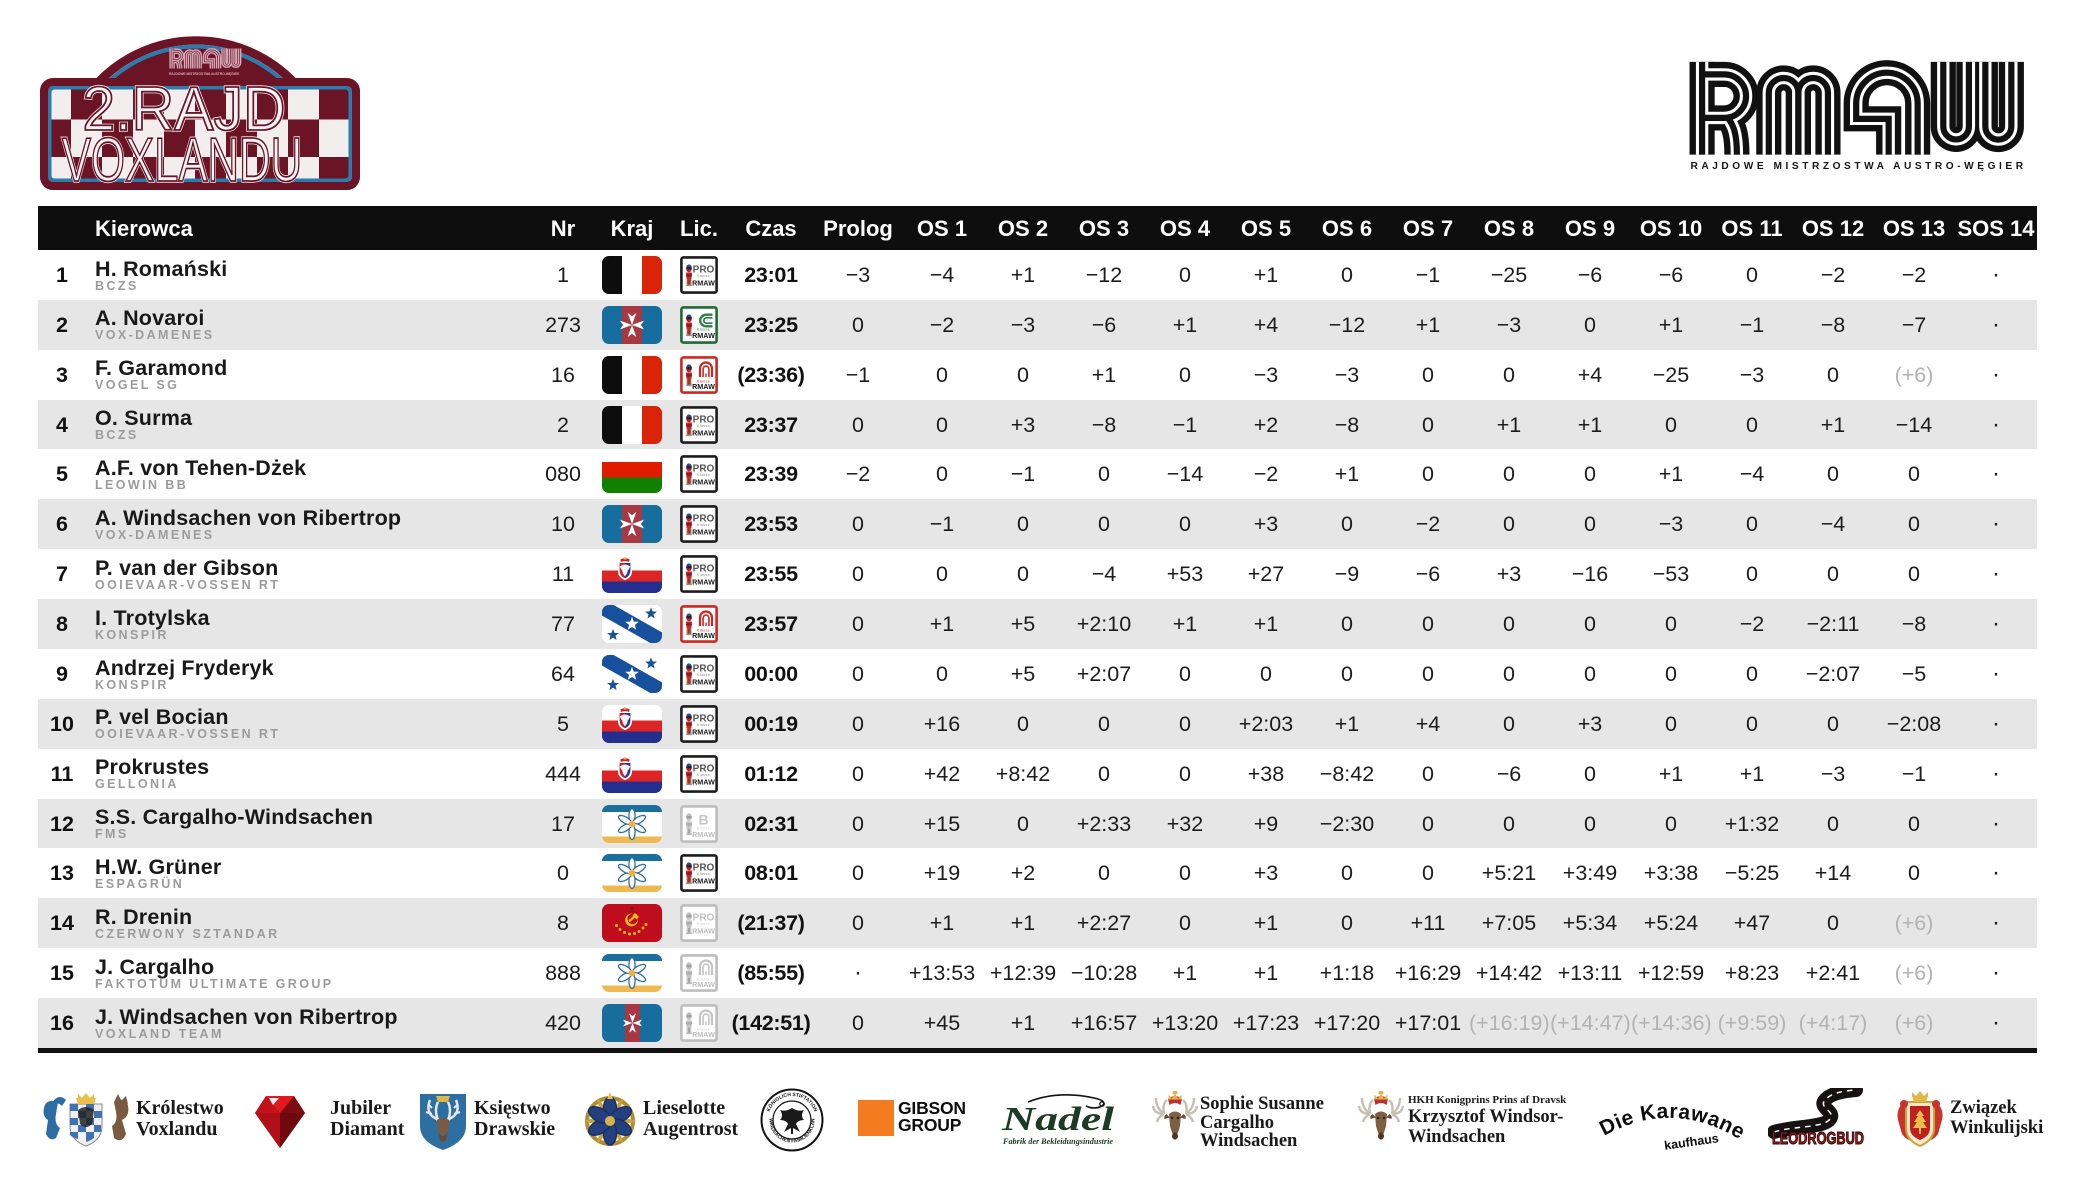 The height and width of the screenshot is (1182, 2075). I want to click on svg-text: 2.RAJD, so click(183, 109).